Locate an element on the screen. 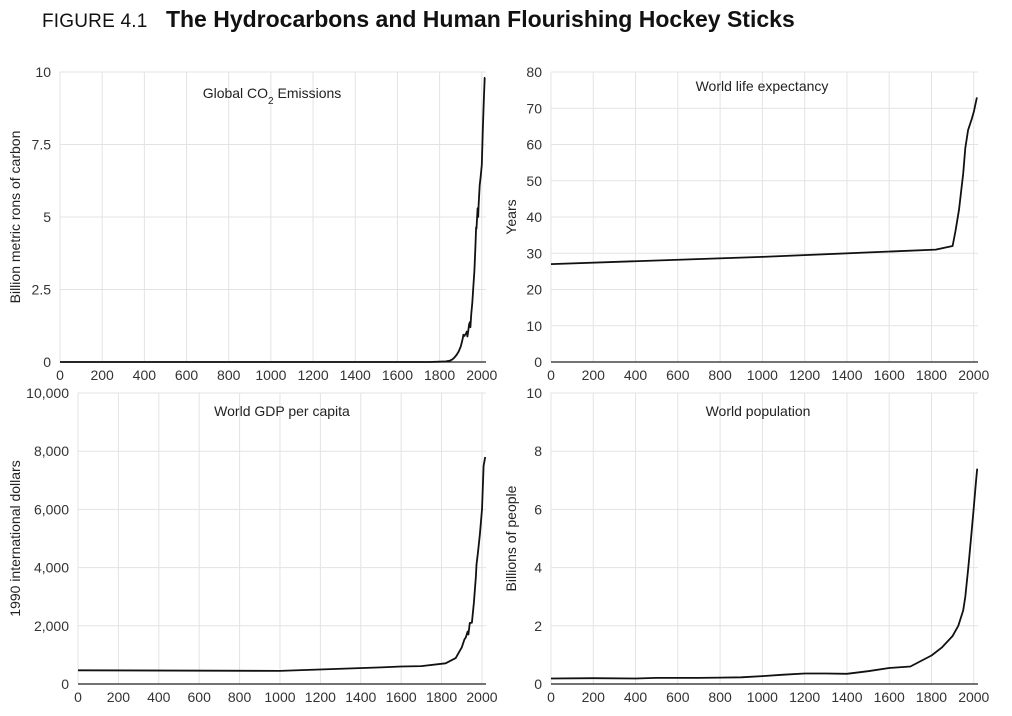 This screenshot has height=716, width=1012. chart-title-tail: Emissions is located at coordinates (308, 93).